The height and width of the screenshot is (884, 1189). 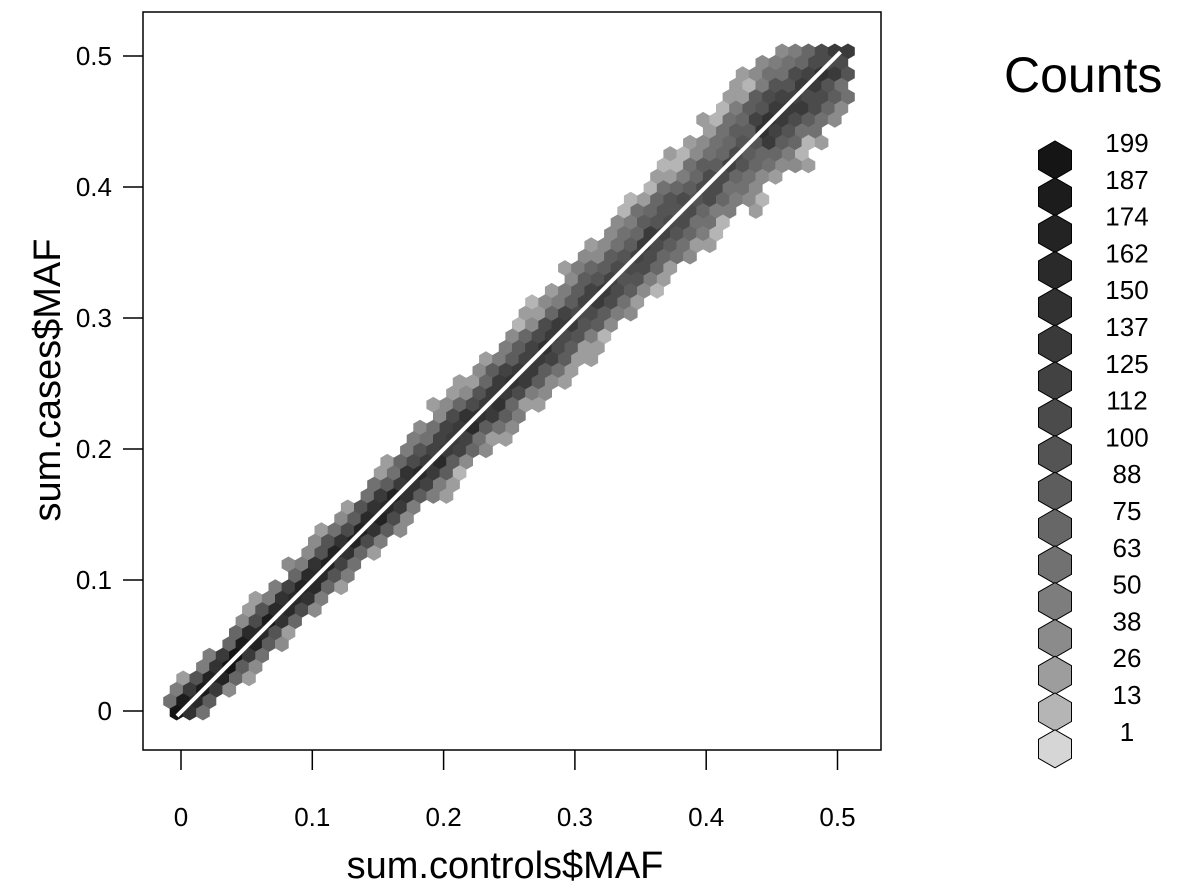 I want to click on x-tick-label: 0.1, so click(x=312, y=817).